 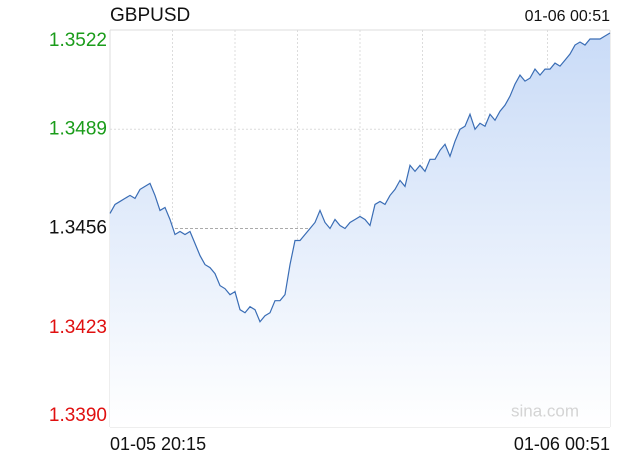 I want to click on y-tick-label: 1.3390, so click(x=78, y=415).